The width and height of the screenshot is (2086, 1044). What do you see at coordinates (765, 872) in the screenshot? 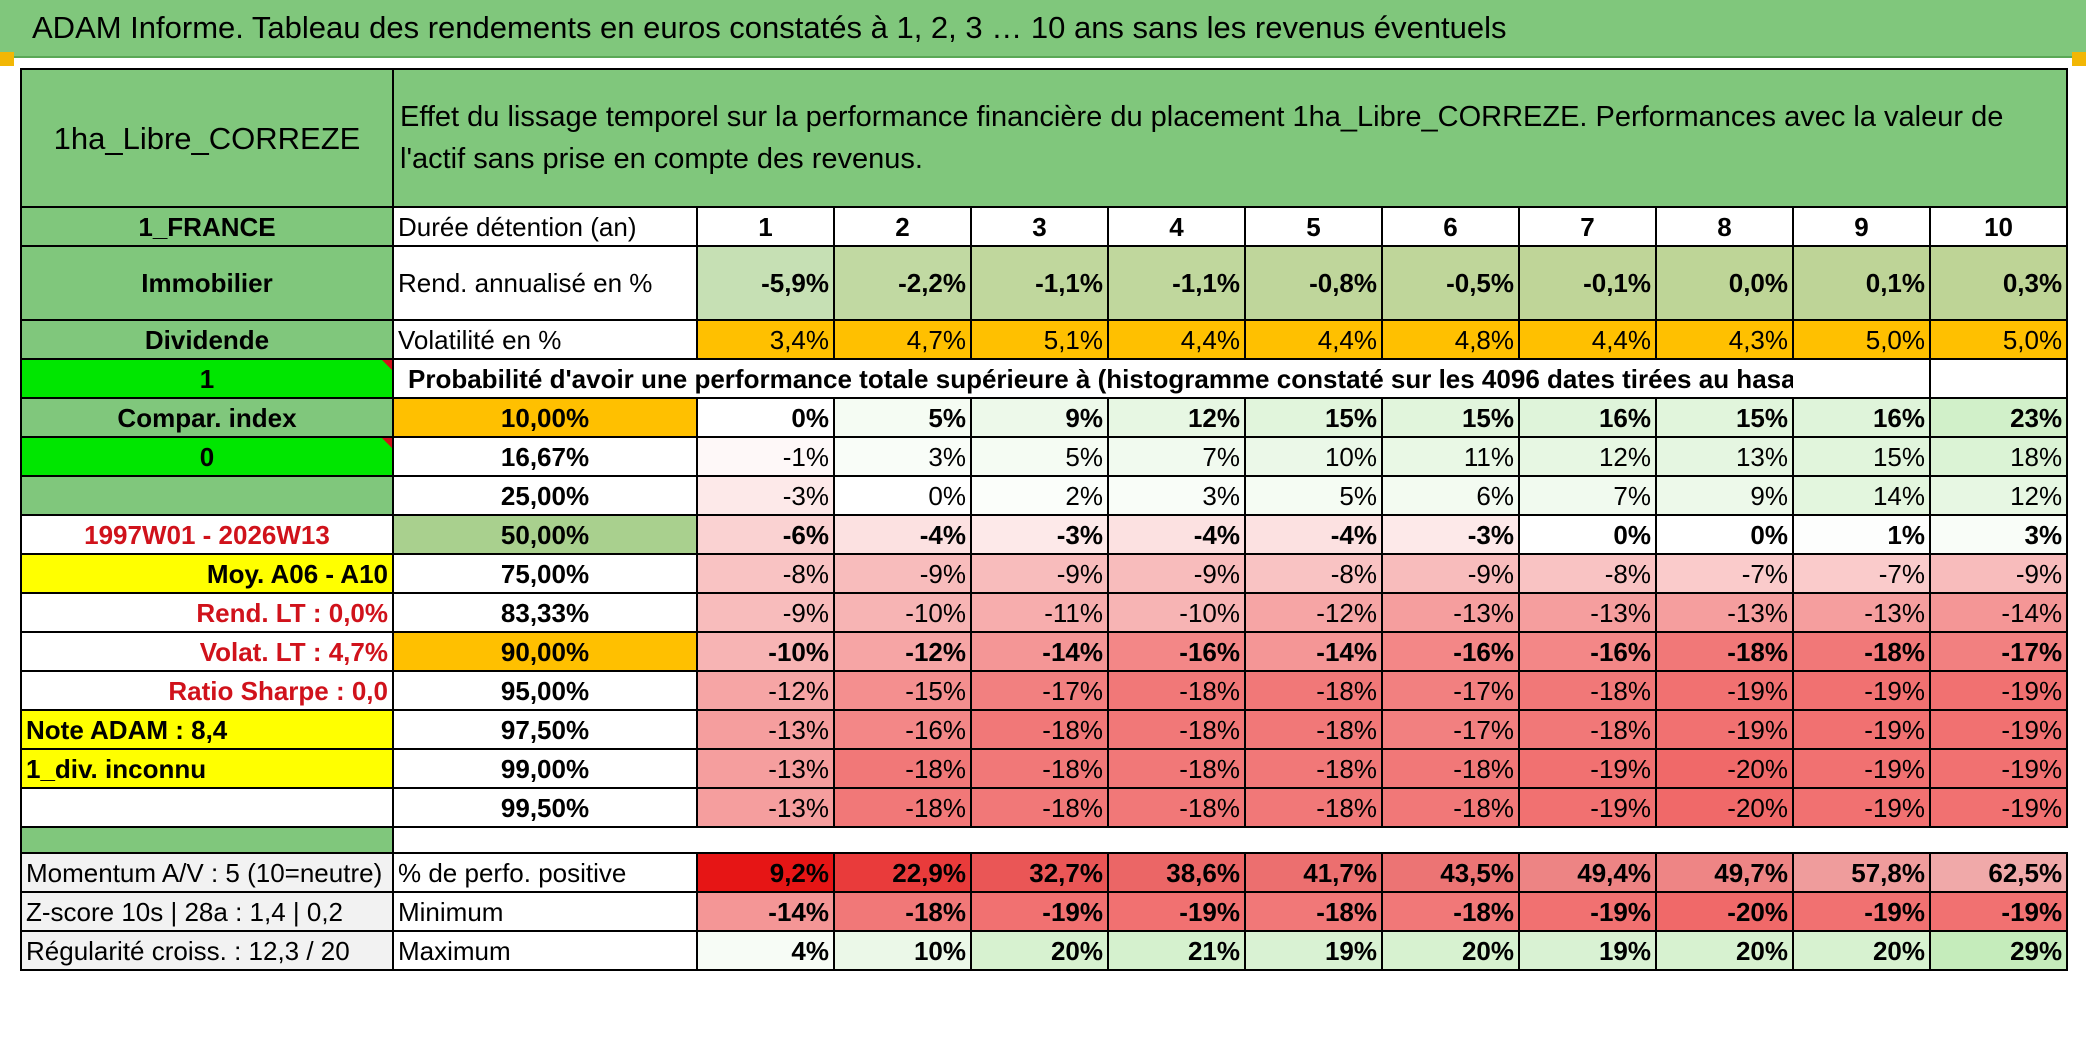
I see `positive-cell: 9,2%` at bounding box center [765, 872].